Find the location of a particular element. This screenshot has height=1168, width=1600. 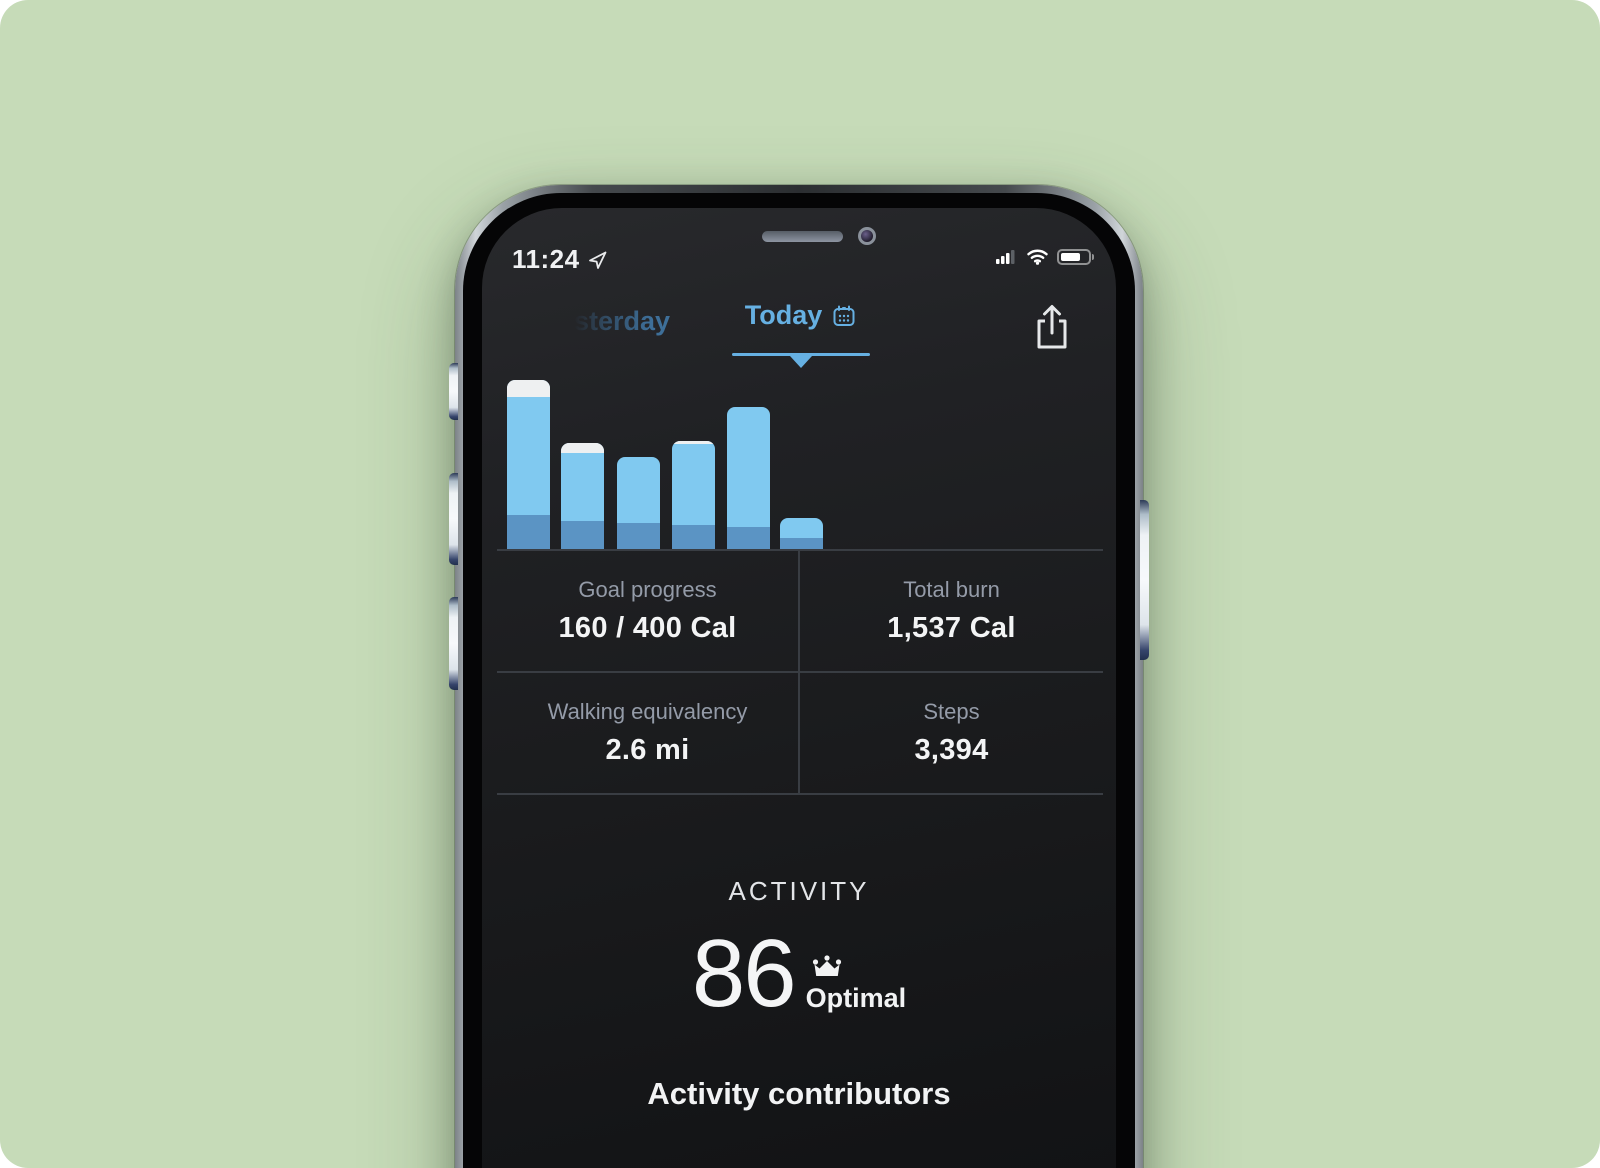

metric-walking-equivalency: Walking equivalency 2.6 mi is located at coordinates (648, 734).